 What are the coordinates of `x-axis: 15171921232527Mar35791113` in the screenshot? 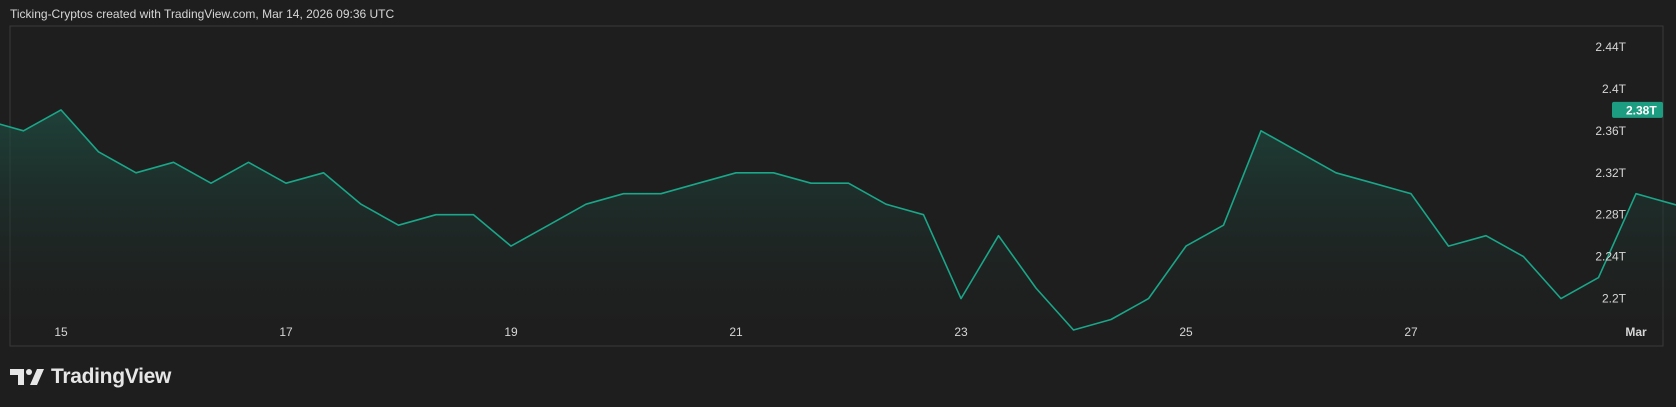 It's located at (850, 332).